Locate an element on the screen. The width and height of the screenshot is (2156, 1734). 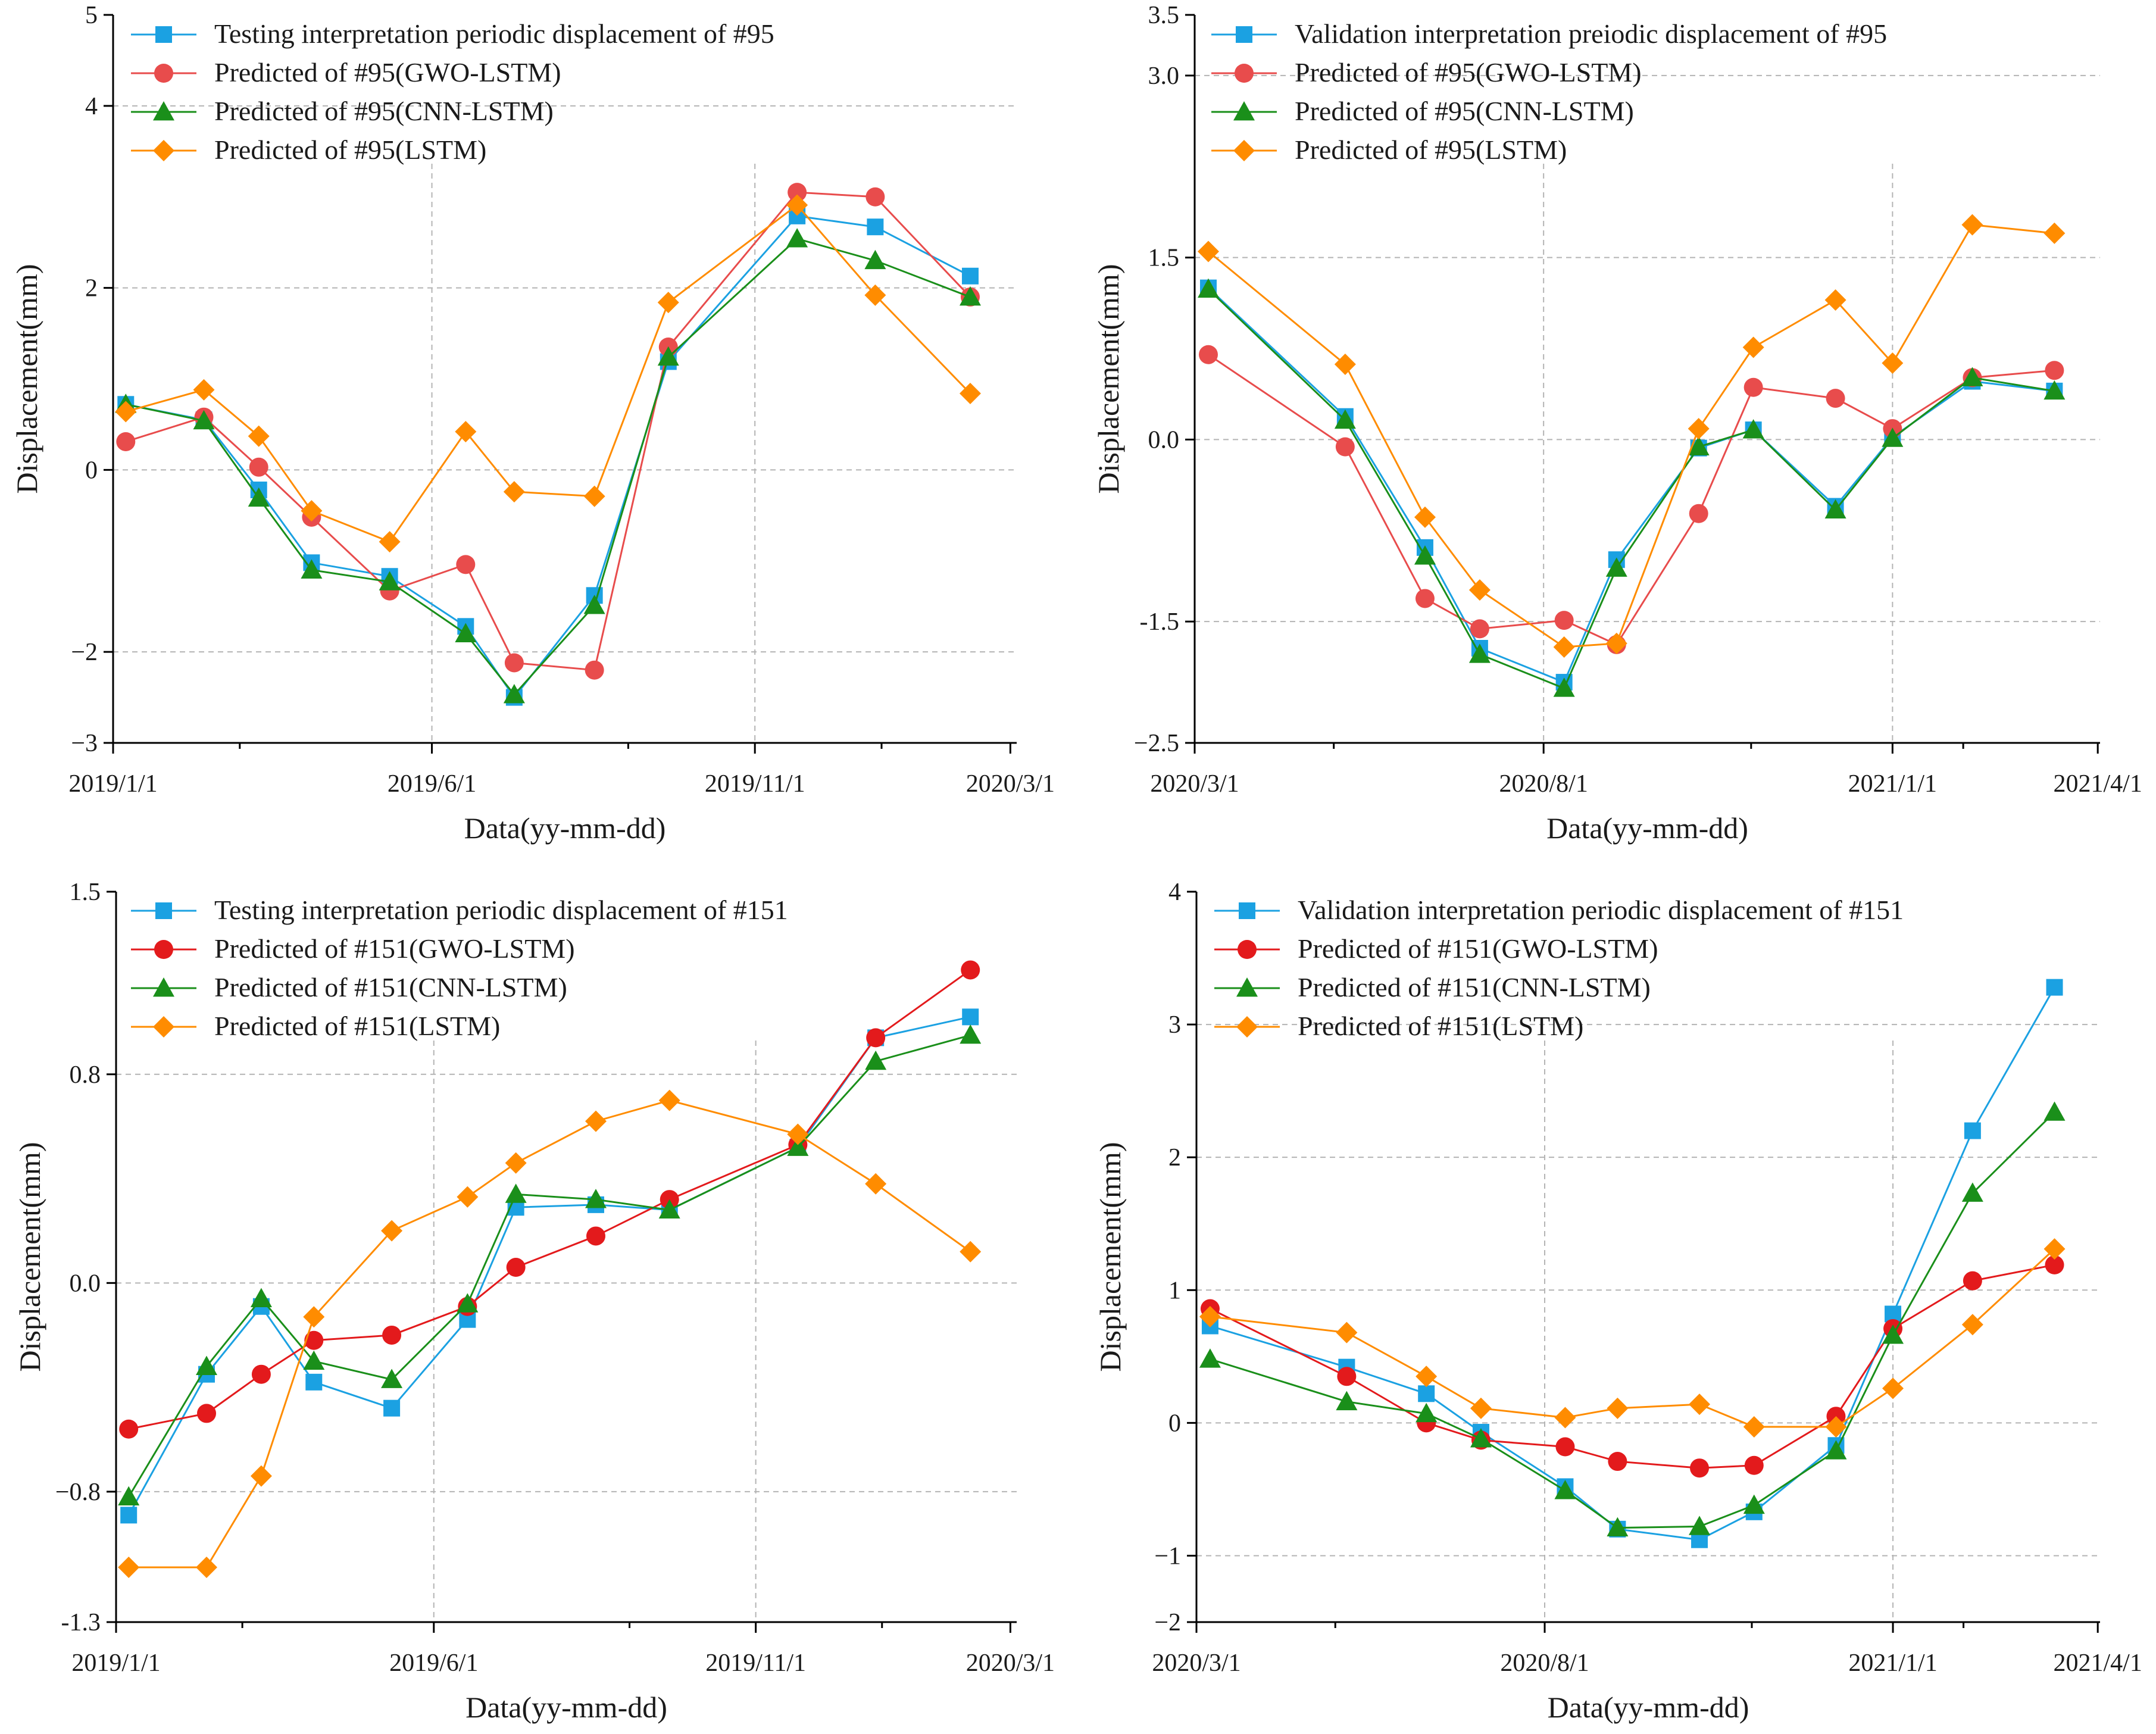
series-triangle is located at coordinates (550, 1265).